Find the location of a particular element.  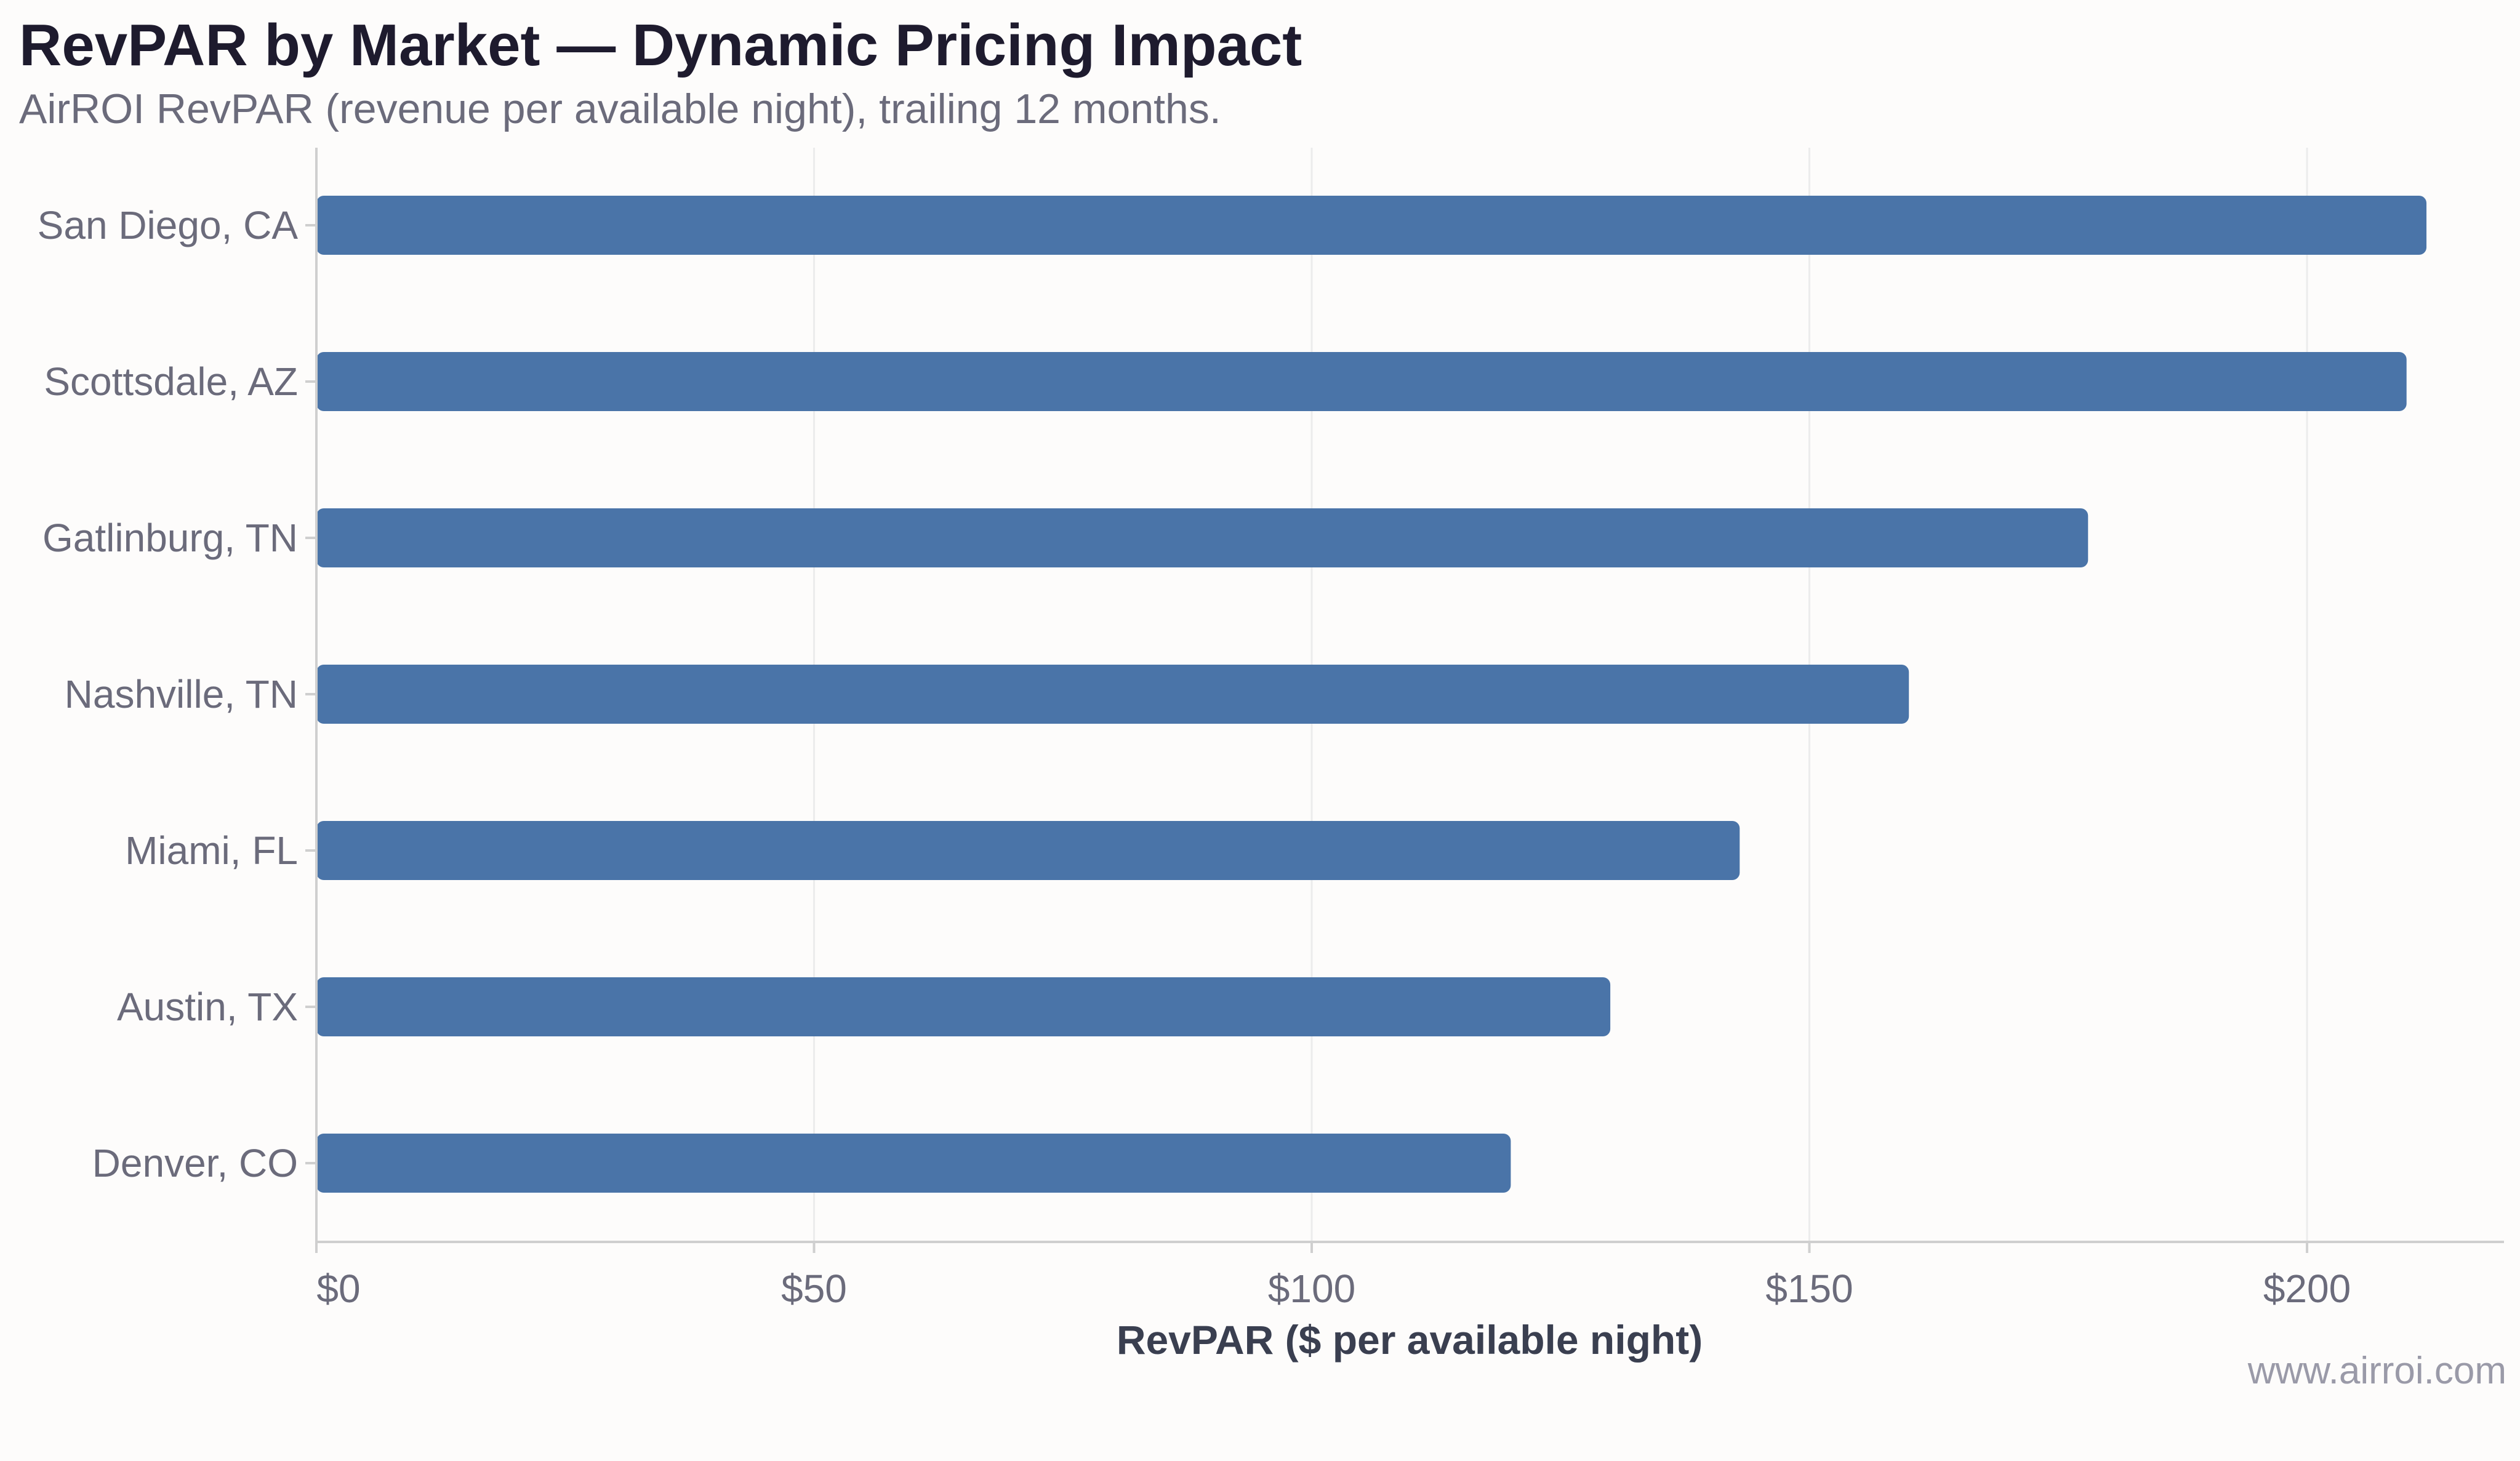

y-tick-label-2: Gatlinburg, TN is located at coordinates (170, 538).